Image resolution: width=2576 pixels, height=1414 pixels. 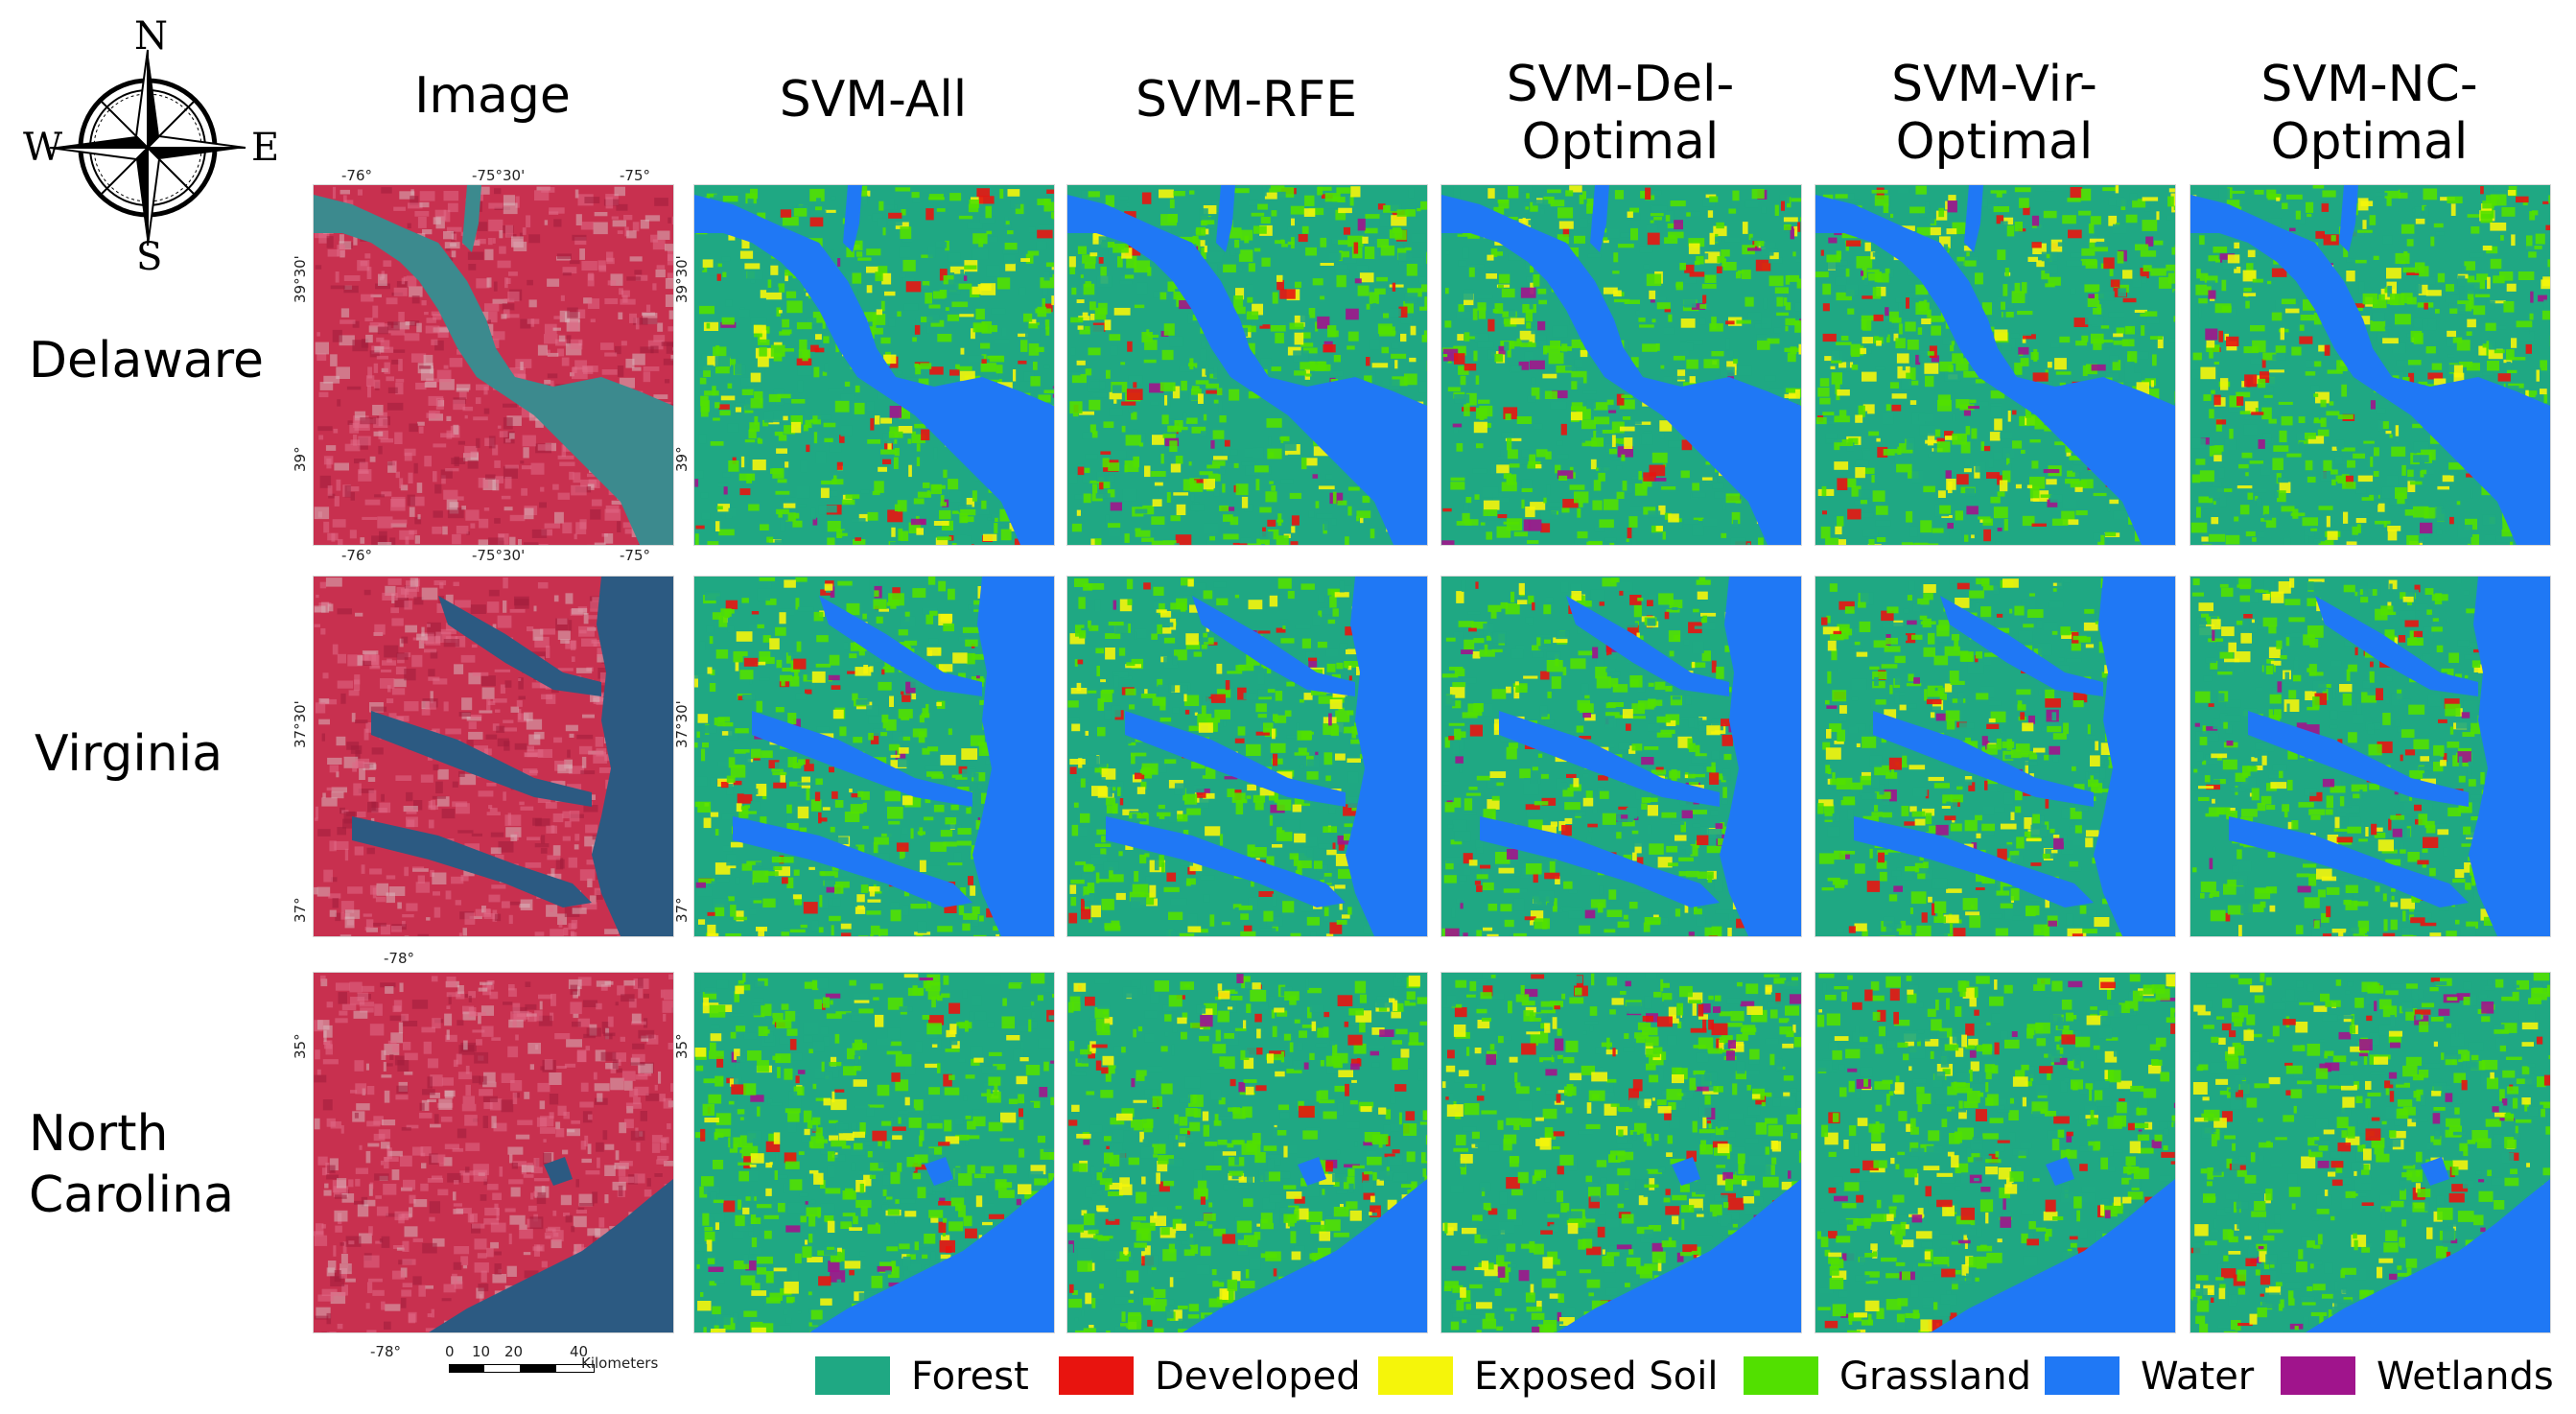 What do you see at coordinates (481, 1351) in the screenshot?
I see `scale-tick-10: 10` at bounding box center [481, 1351].